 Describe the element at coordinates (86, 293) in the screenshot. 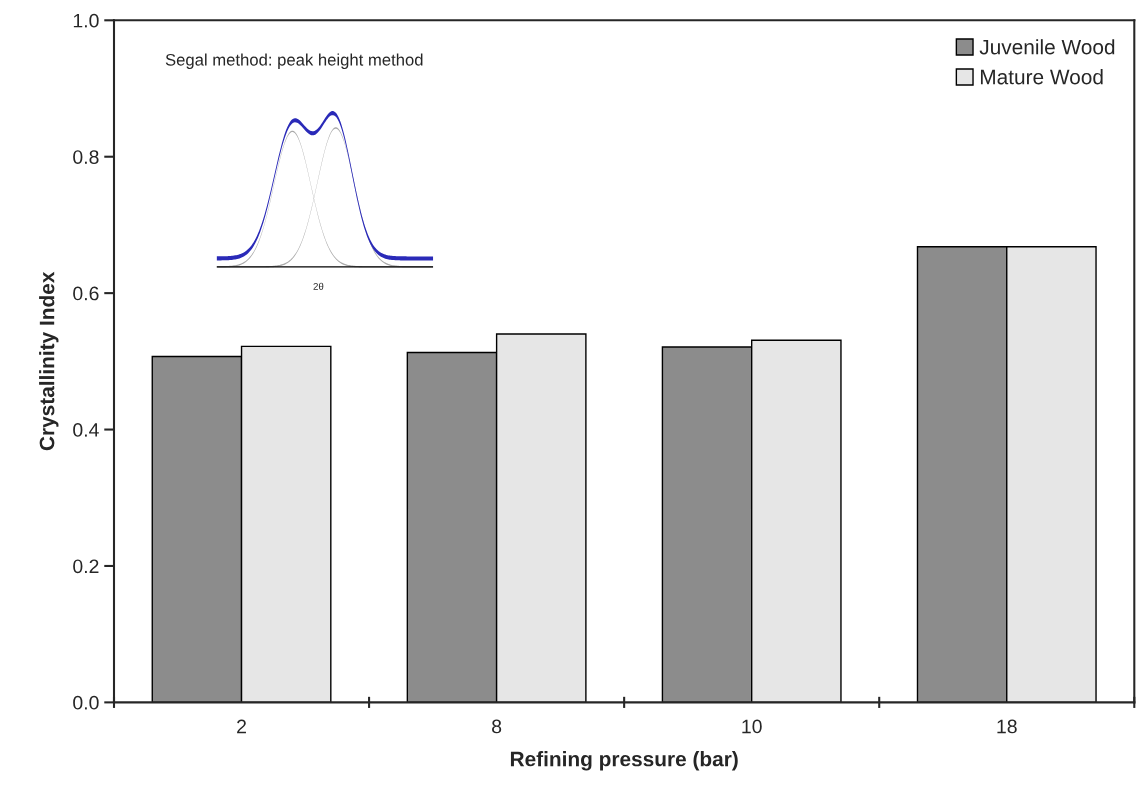

I see `y-tick-label: 0.6` at that location.